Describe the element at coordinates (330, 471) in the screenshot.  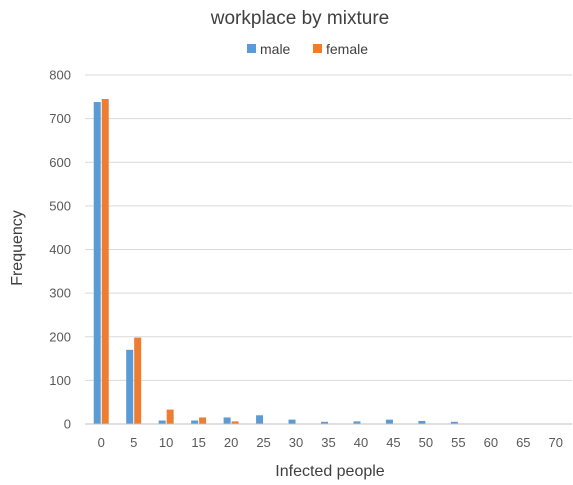
I see `x-axis-title: Infected people` at that location.